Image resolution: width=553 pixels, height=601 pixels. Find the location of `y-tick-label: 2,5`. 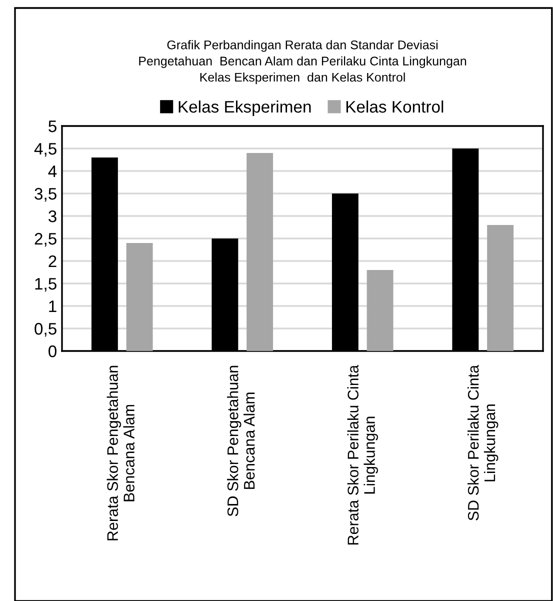

y-tick-label: 2,5 is located at coordinates (45, 239).